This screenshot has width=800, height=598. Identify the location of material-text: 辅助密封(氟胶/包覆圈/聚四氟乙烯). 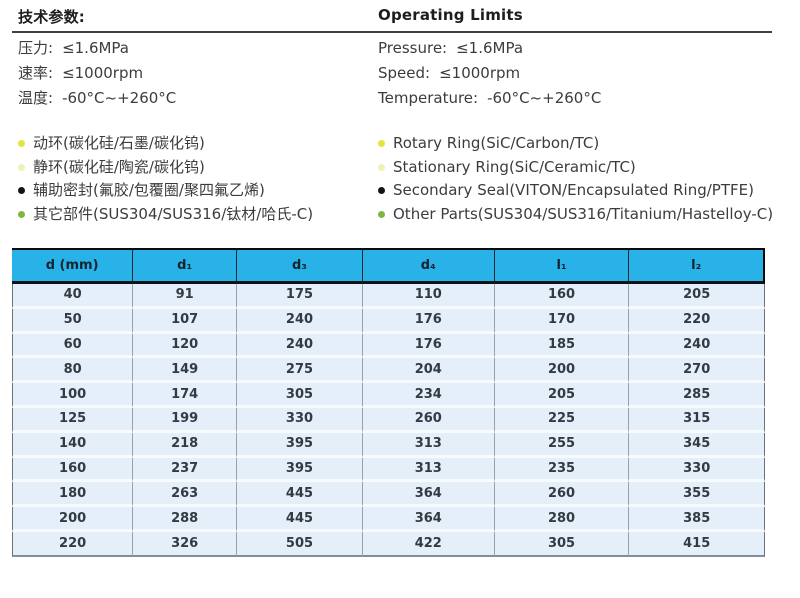
(149, 190).